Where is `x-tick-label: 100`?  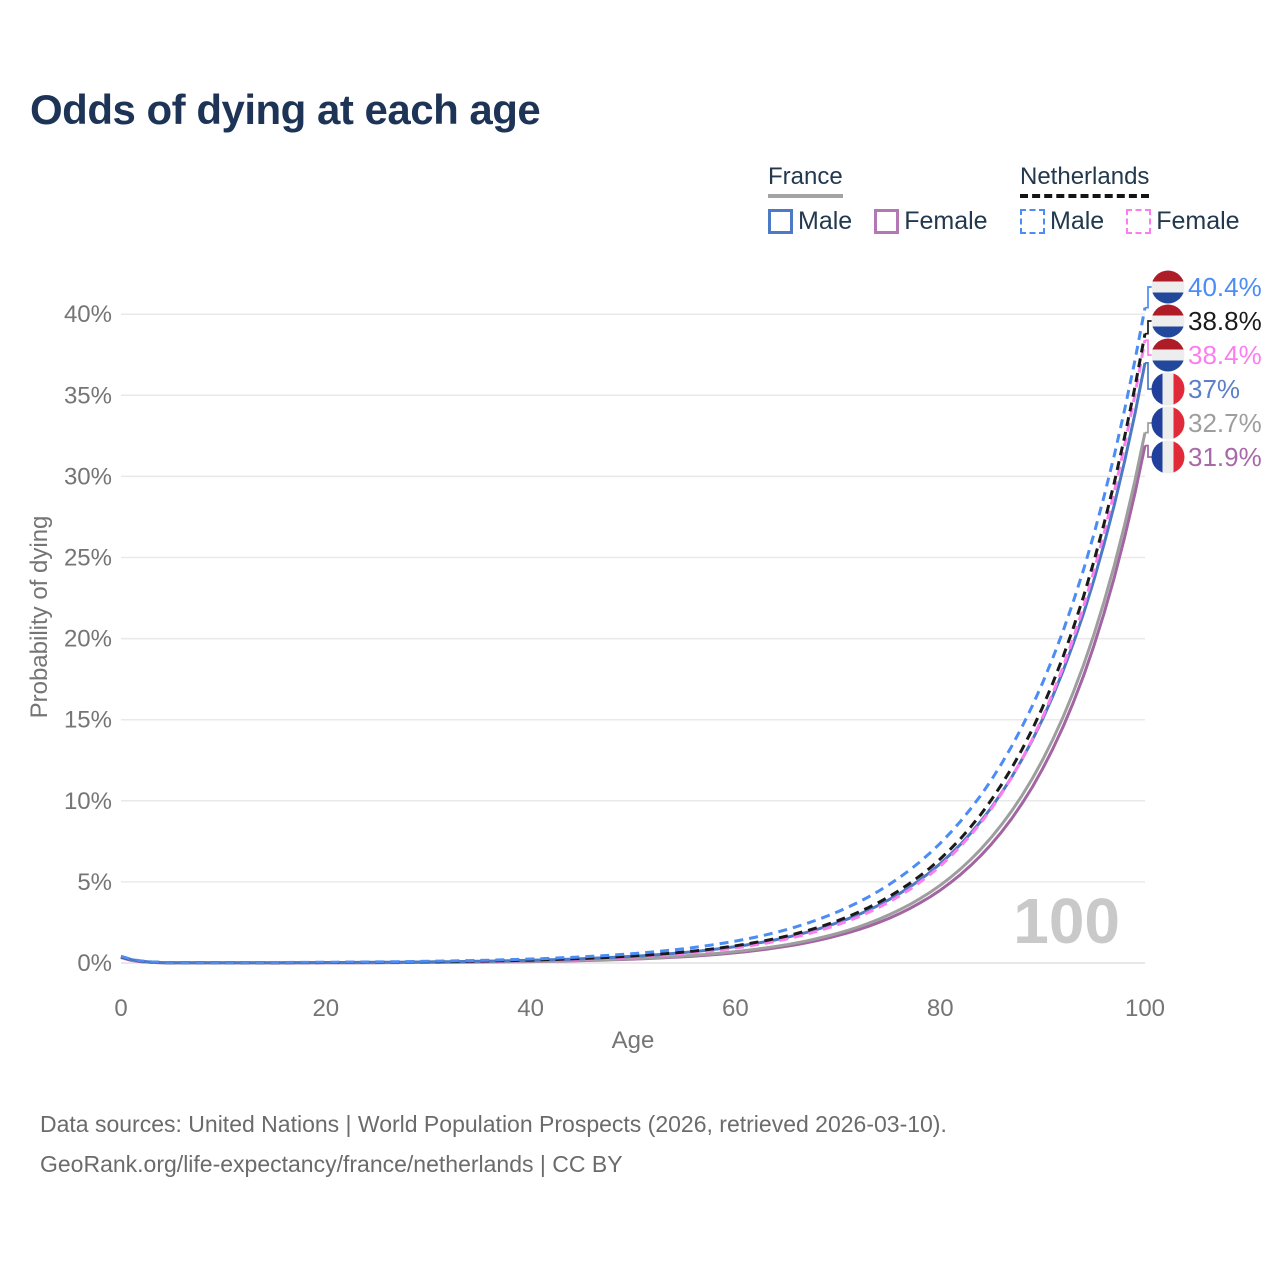
x-tick-label: 100 is located at coordinates (1145, 1008).